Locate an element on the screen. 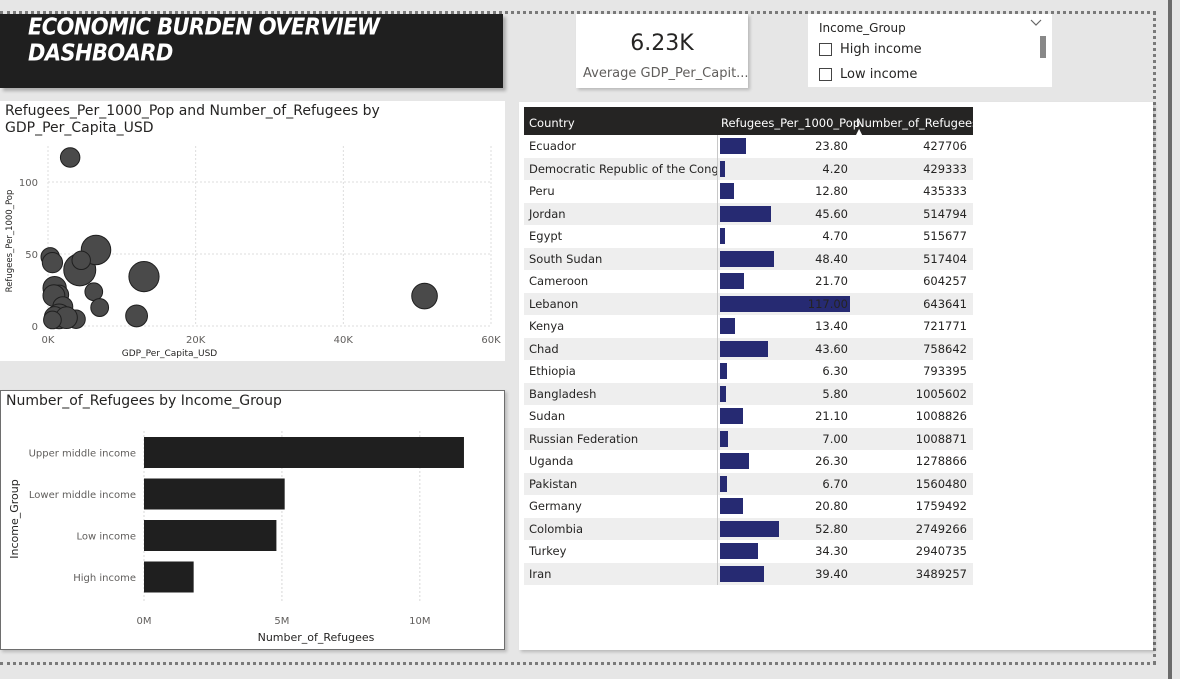 The width and height of the screenshot is (1180, 679). cell-per1000-value: 26.30 is located at coordinates (831, 461).